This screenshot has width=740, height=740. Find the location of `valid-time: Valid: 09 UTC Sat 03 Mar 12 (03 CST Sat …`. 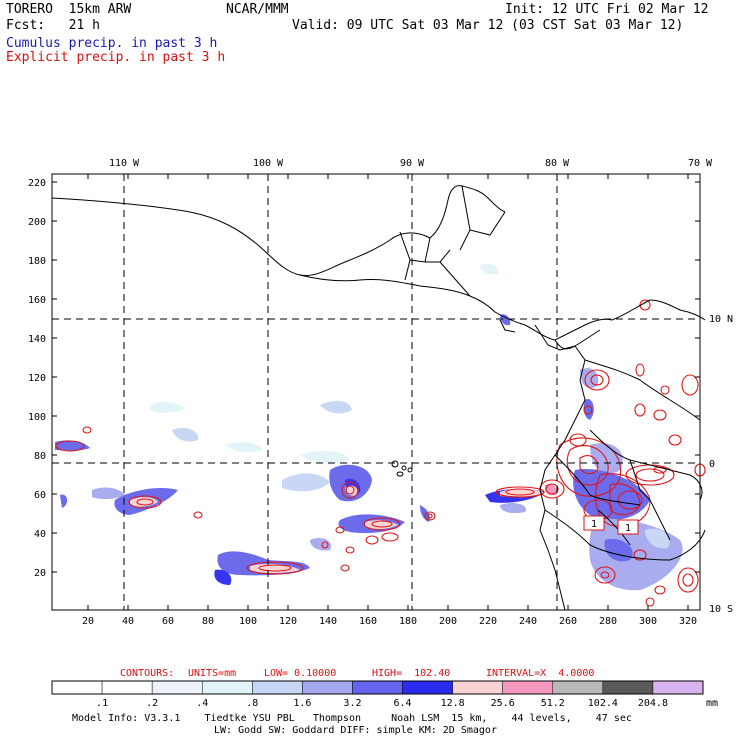

valid-time: Valid: 09 UTC Sat 03 Mar 12 (03 CST Sat … is located at coordinates (488, 25).